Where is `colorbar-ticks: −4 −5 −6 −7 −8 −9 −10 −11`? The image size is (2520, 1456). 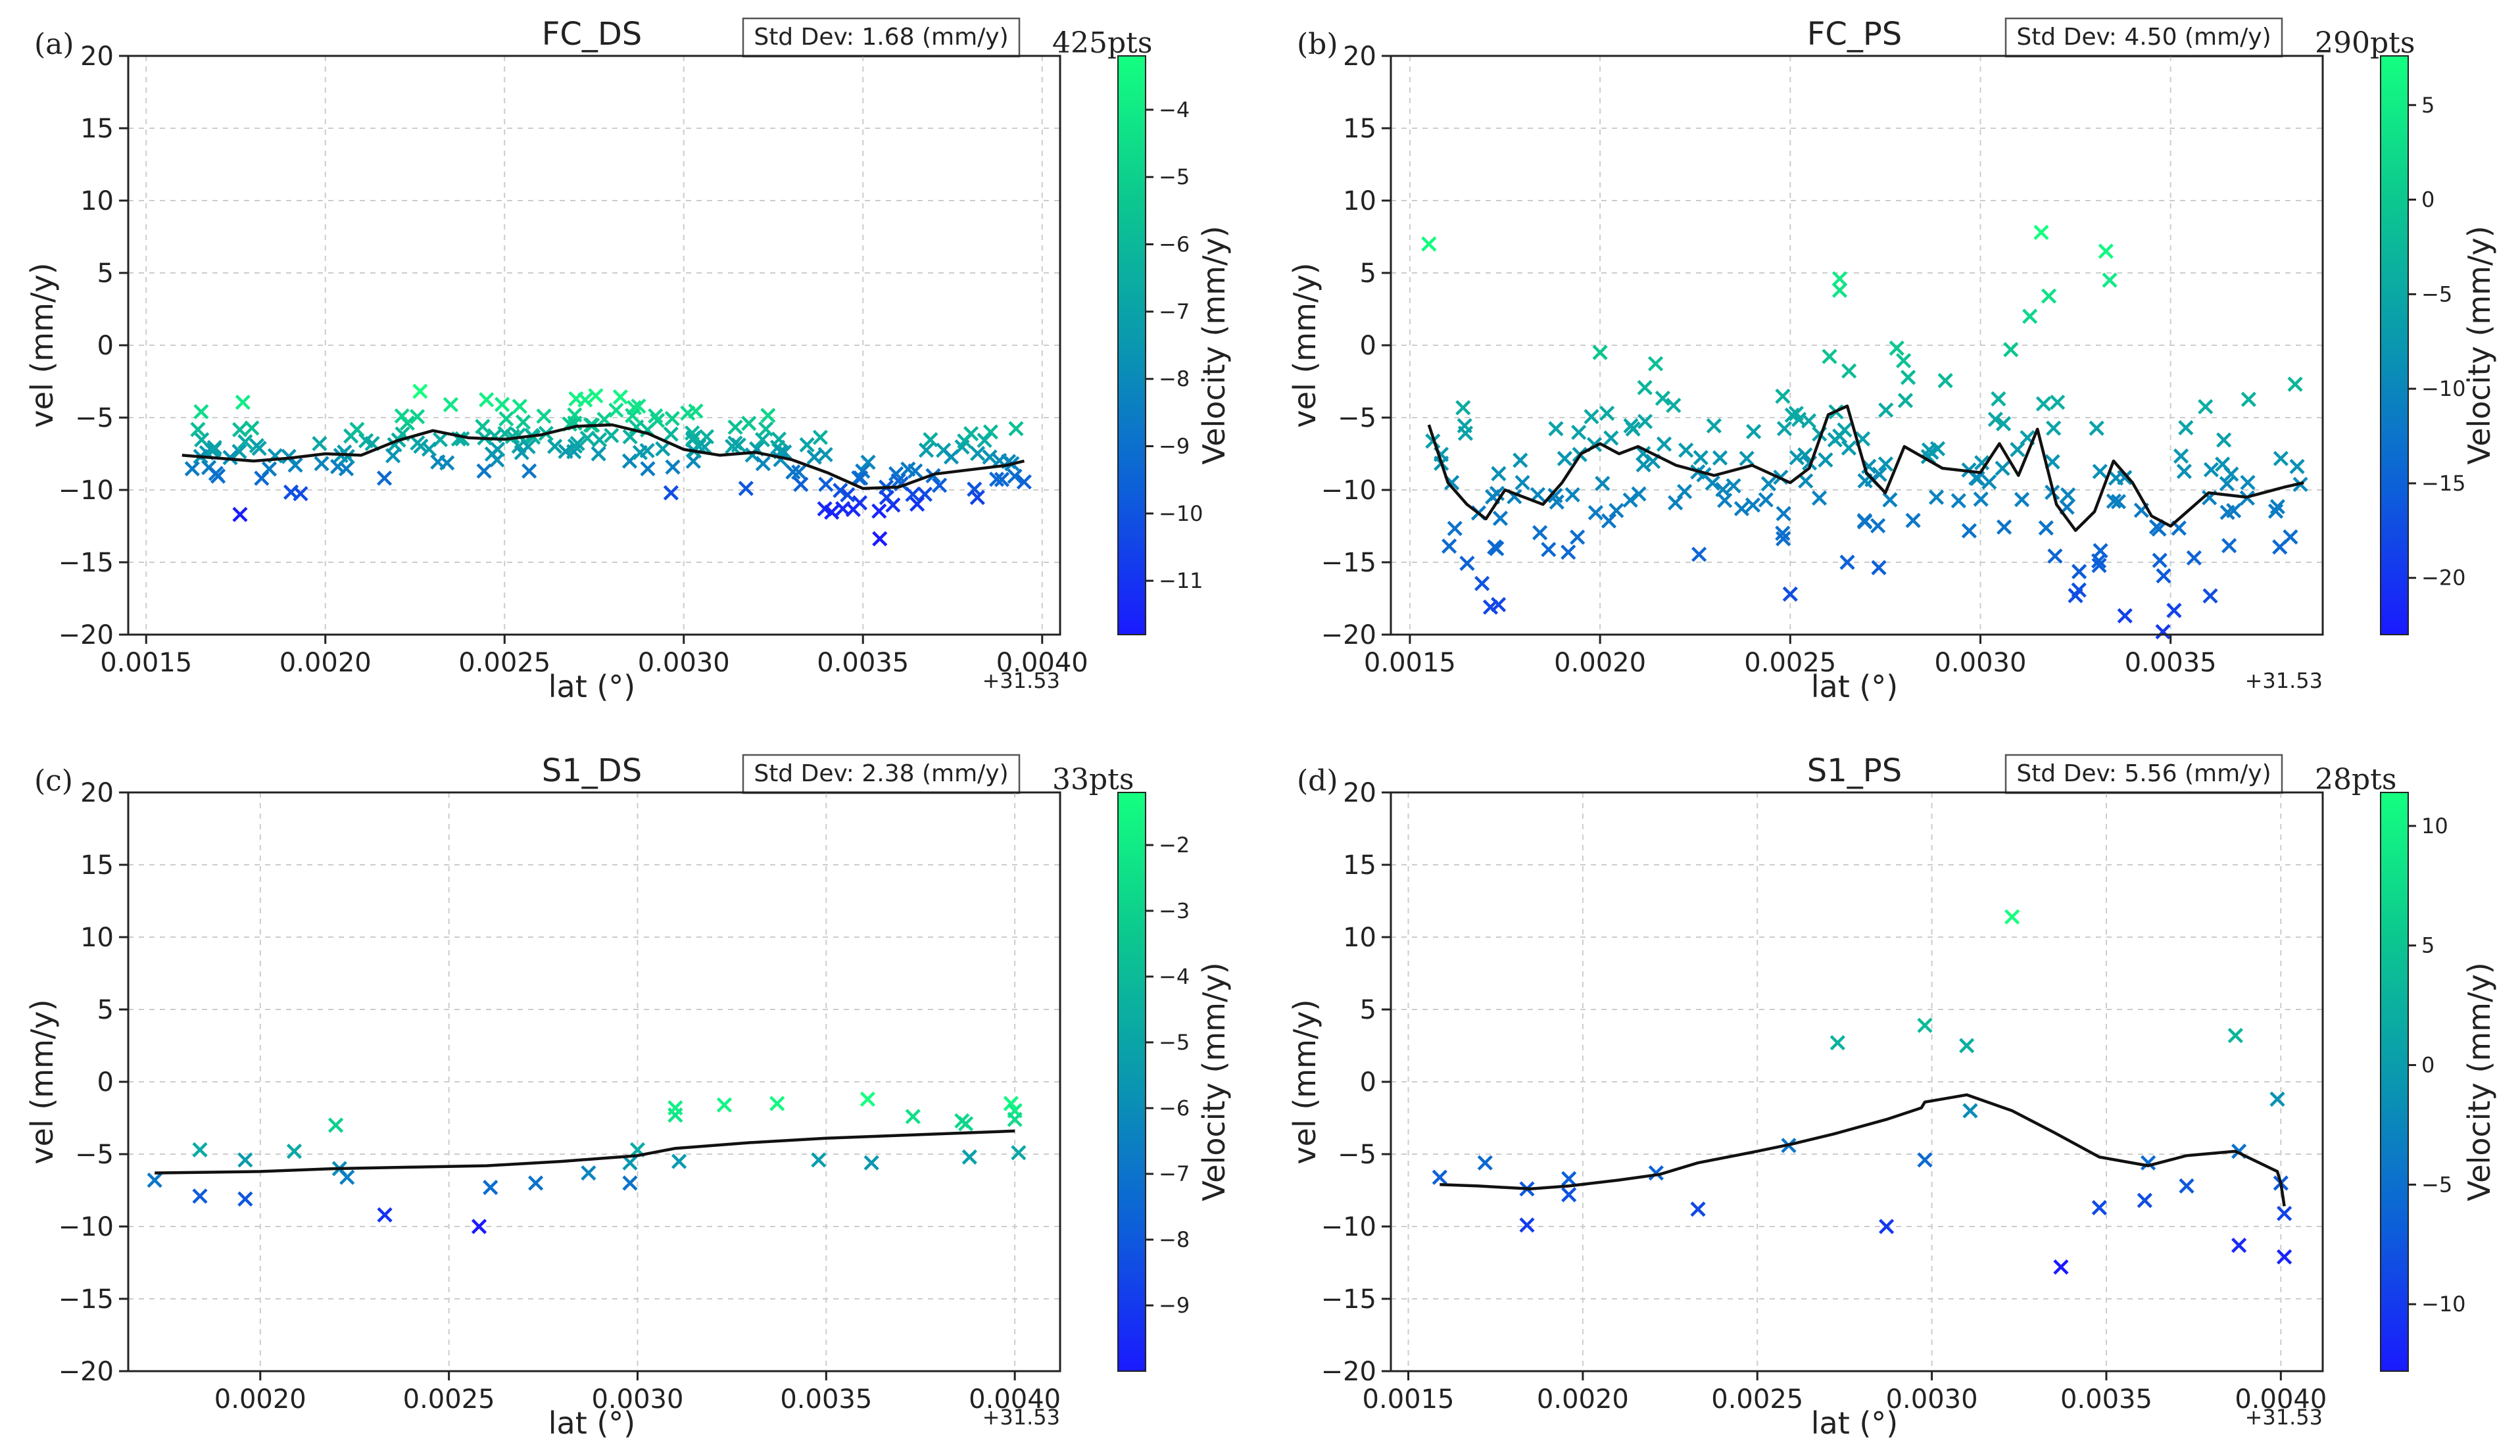
colorbar-ticks: −4 −5 −6 −7 −8 −9 −10 −11 is located at coordinates (1174, 345).